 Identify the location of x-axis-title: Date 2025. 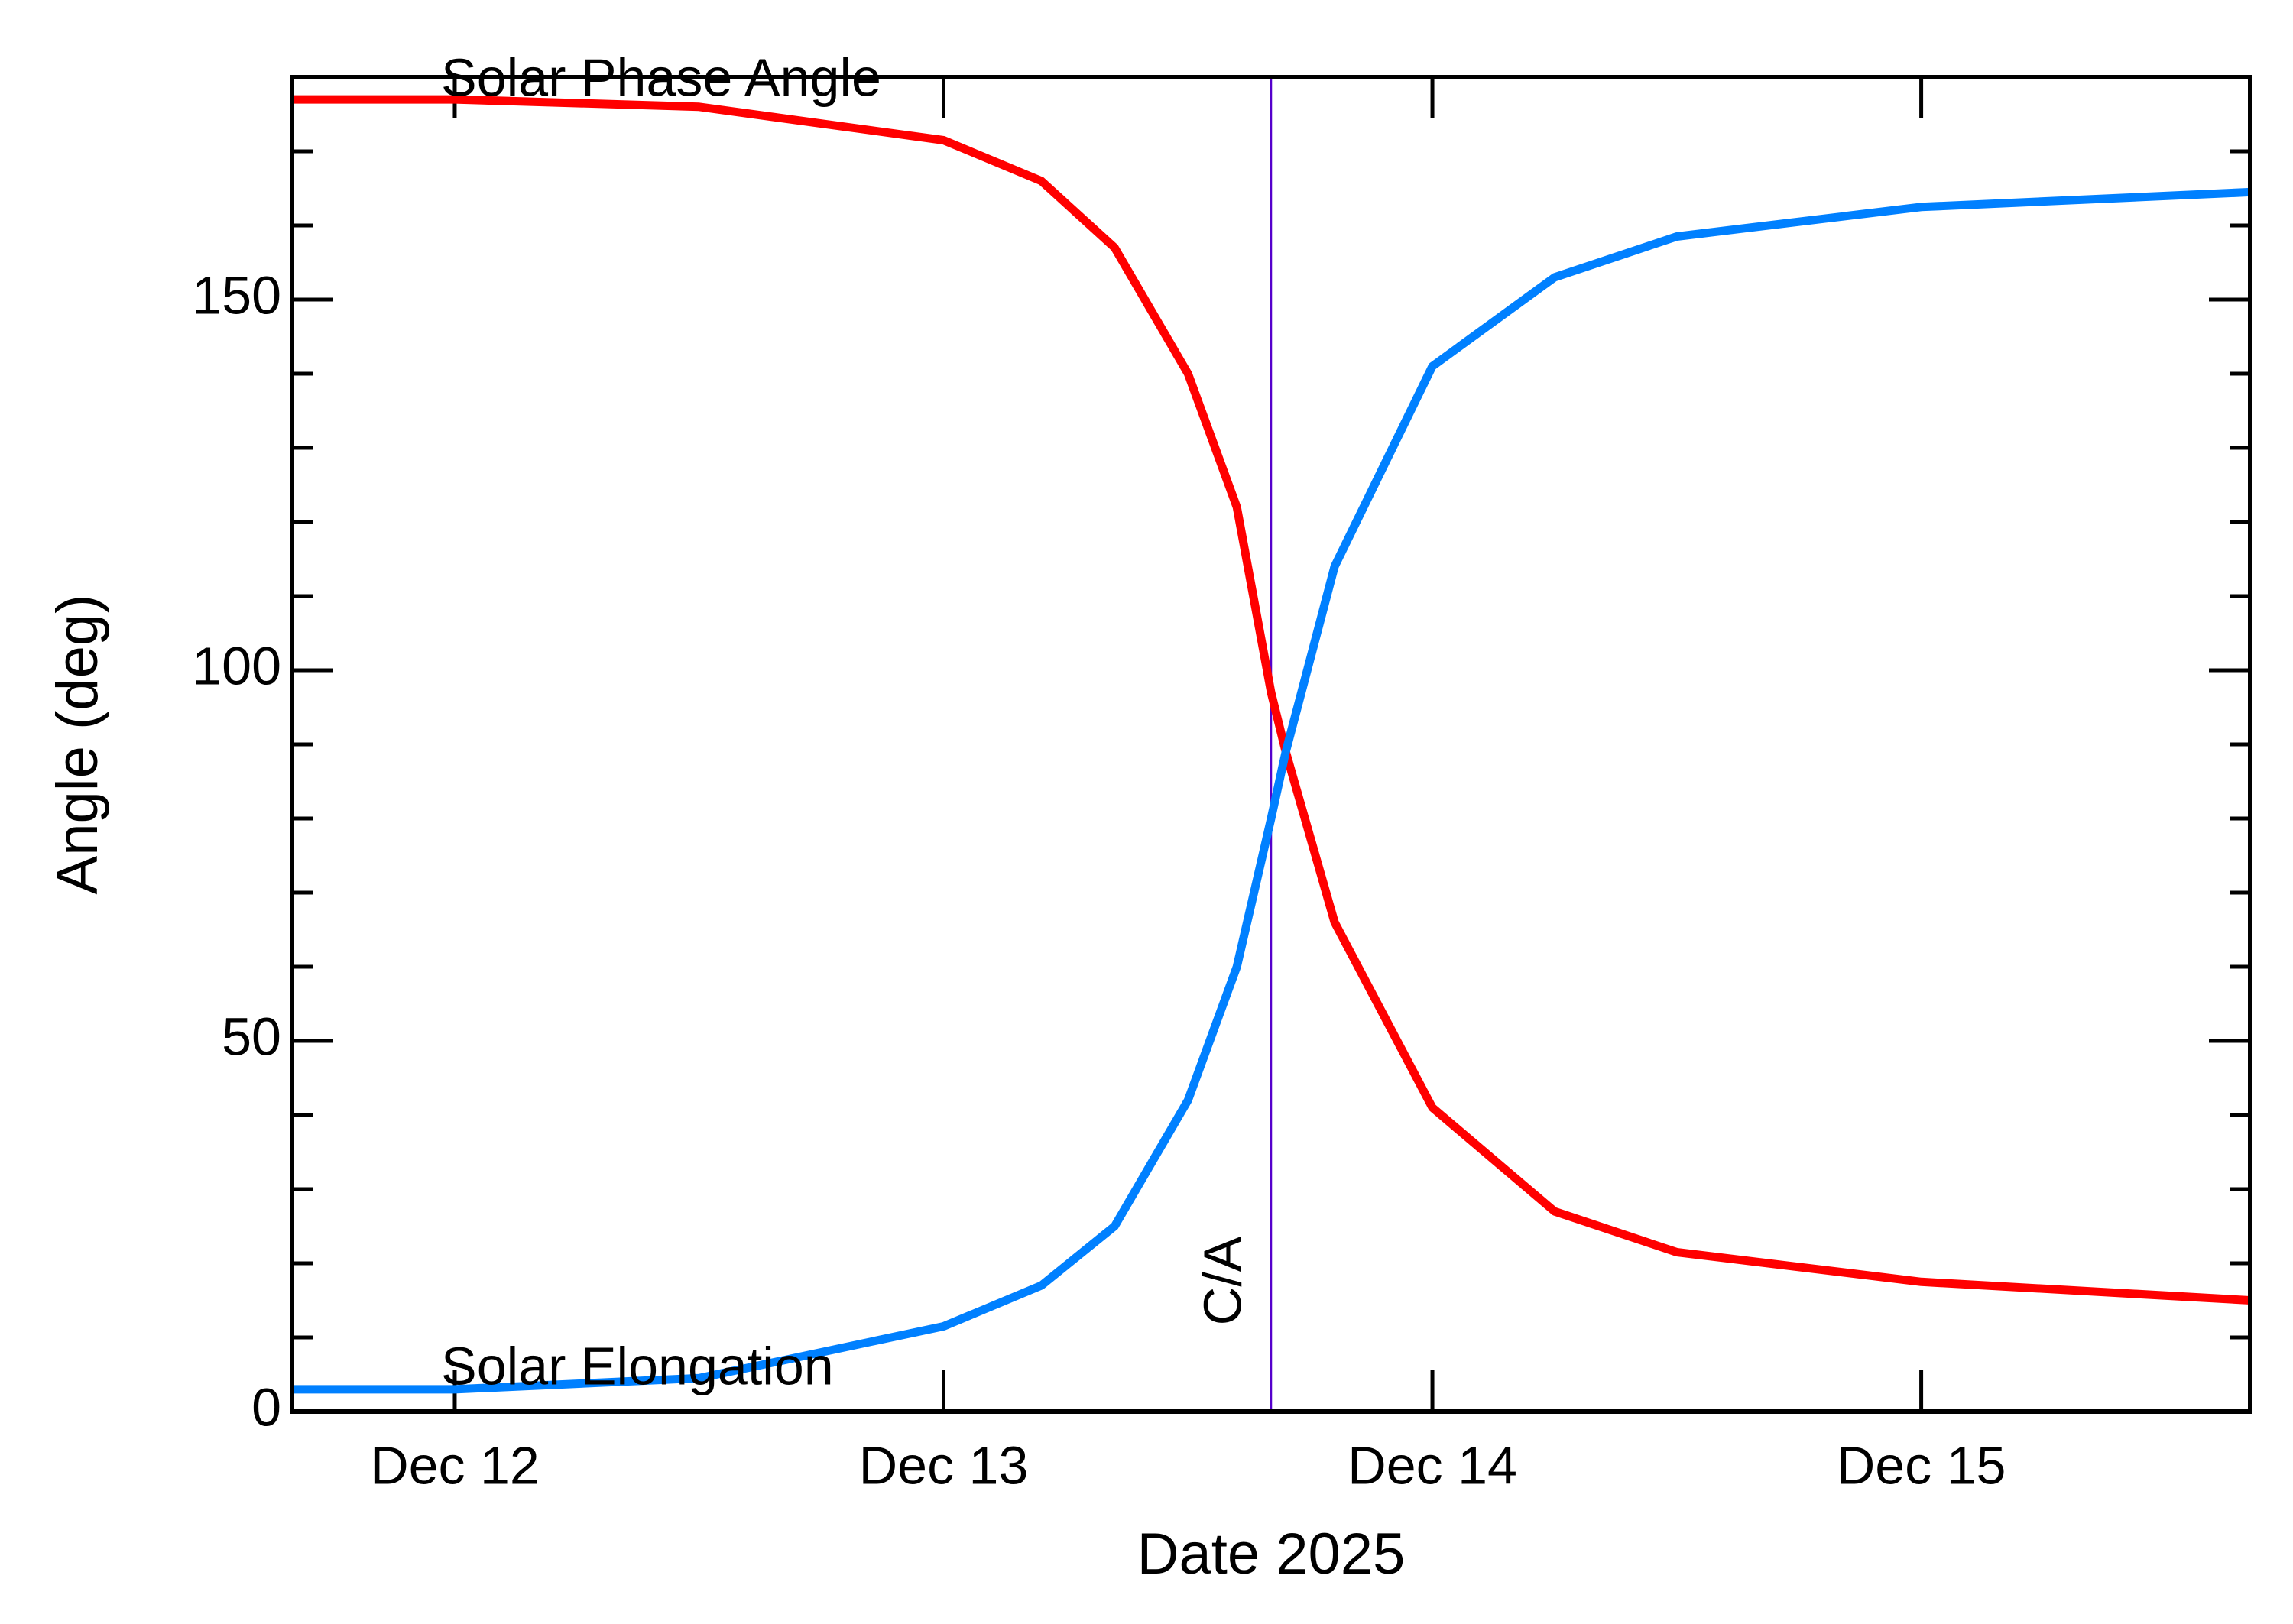
(1271, 1554).